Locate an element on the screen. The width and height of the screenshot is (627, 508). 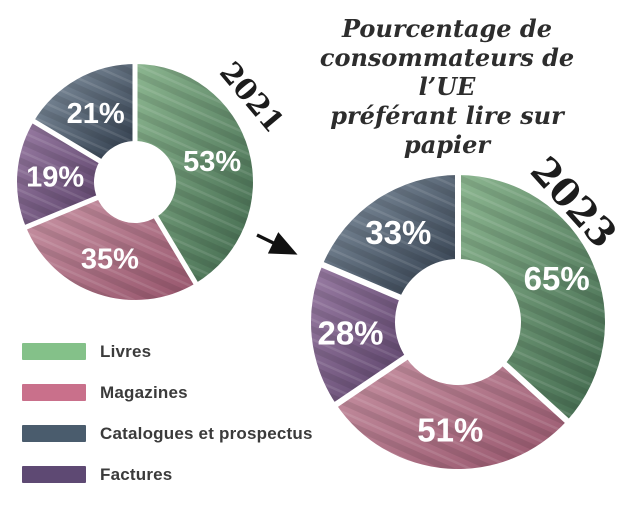
percent-label-factures-2023: 28% is located at coordinates (350, 332).